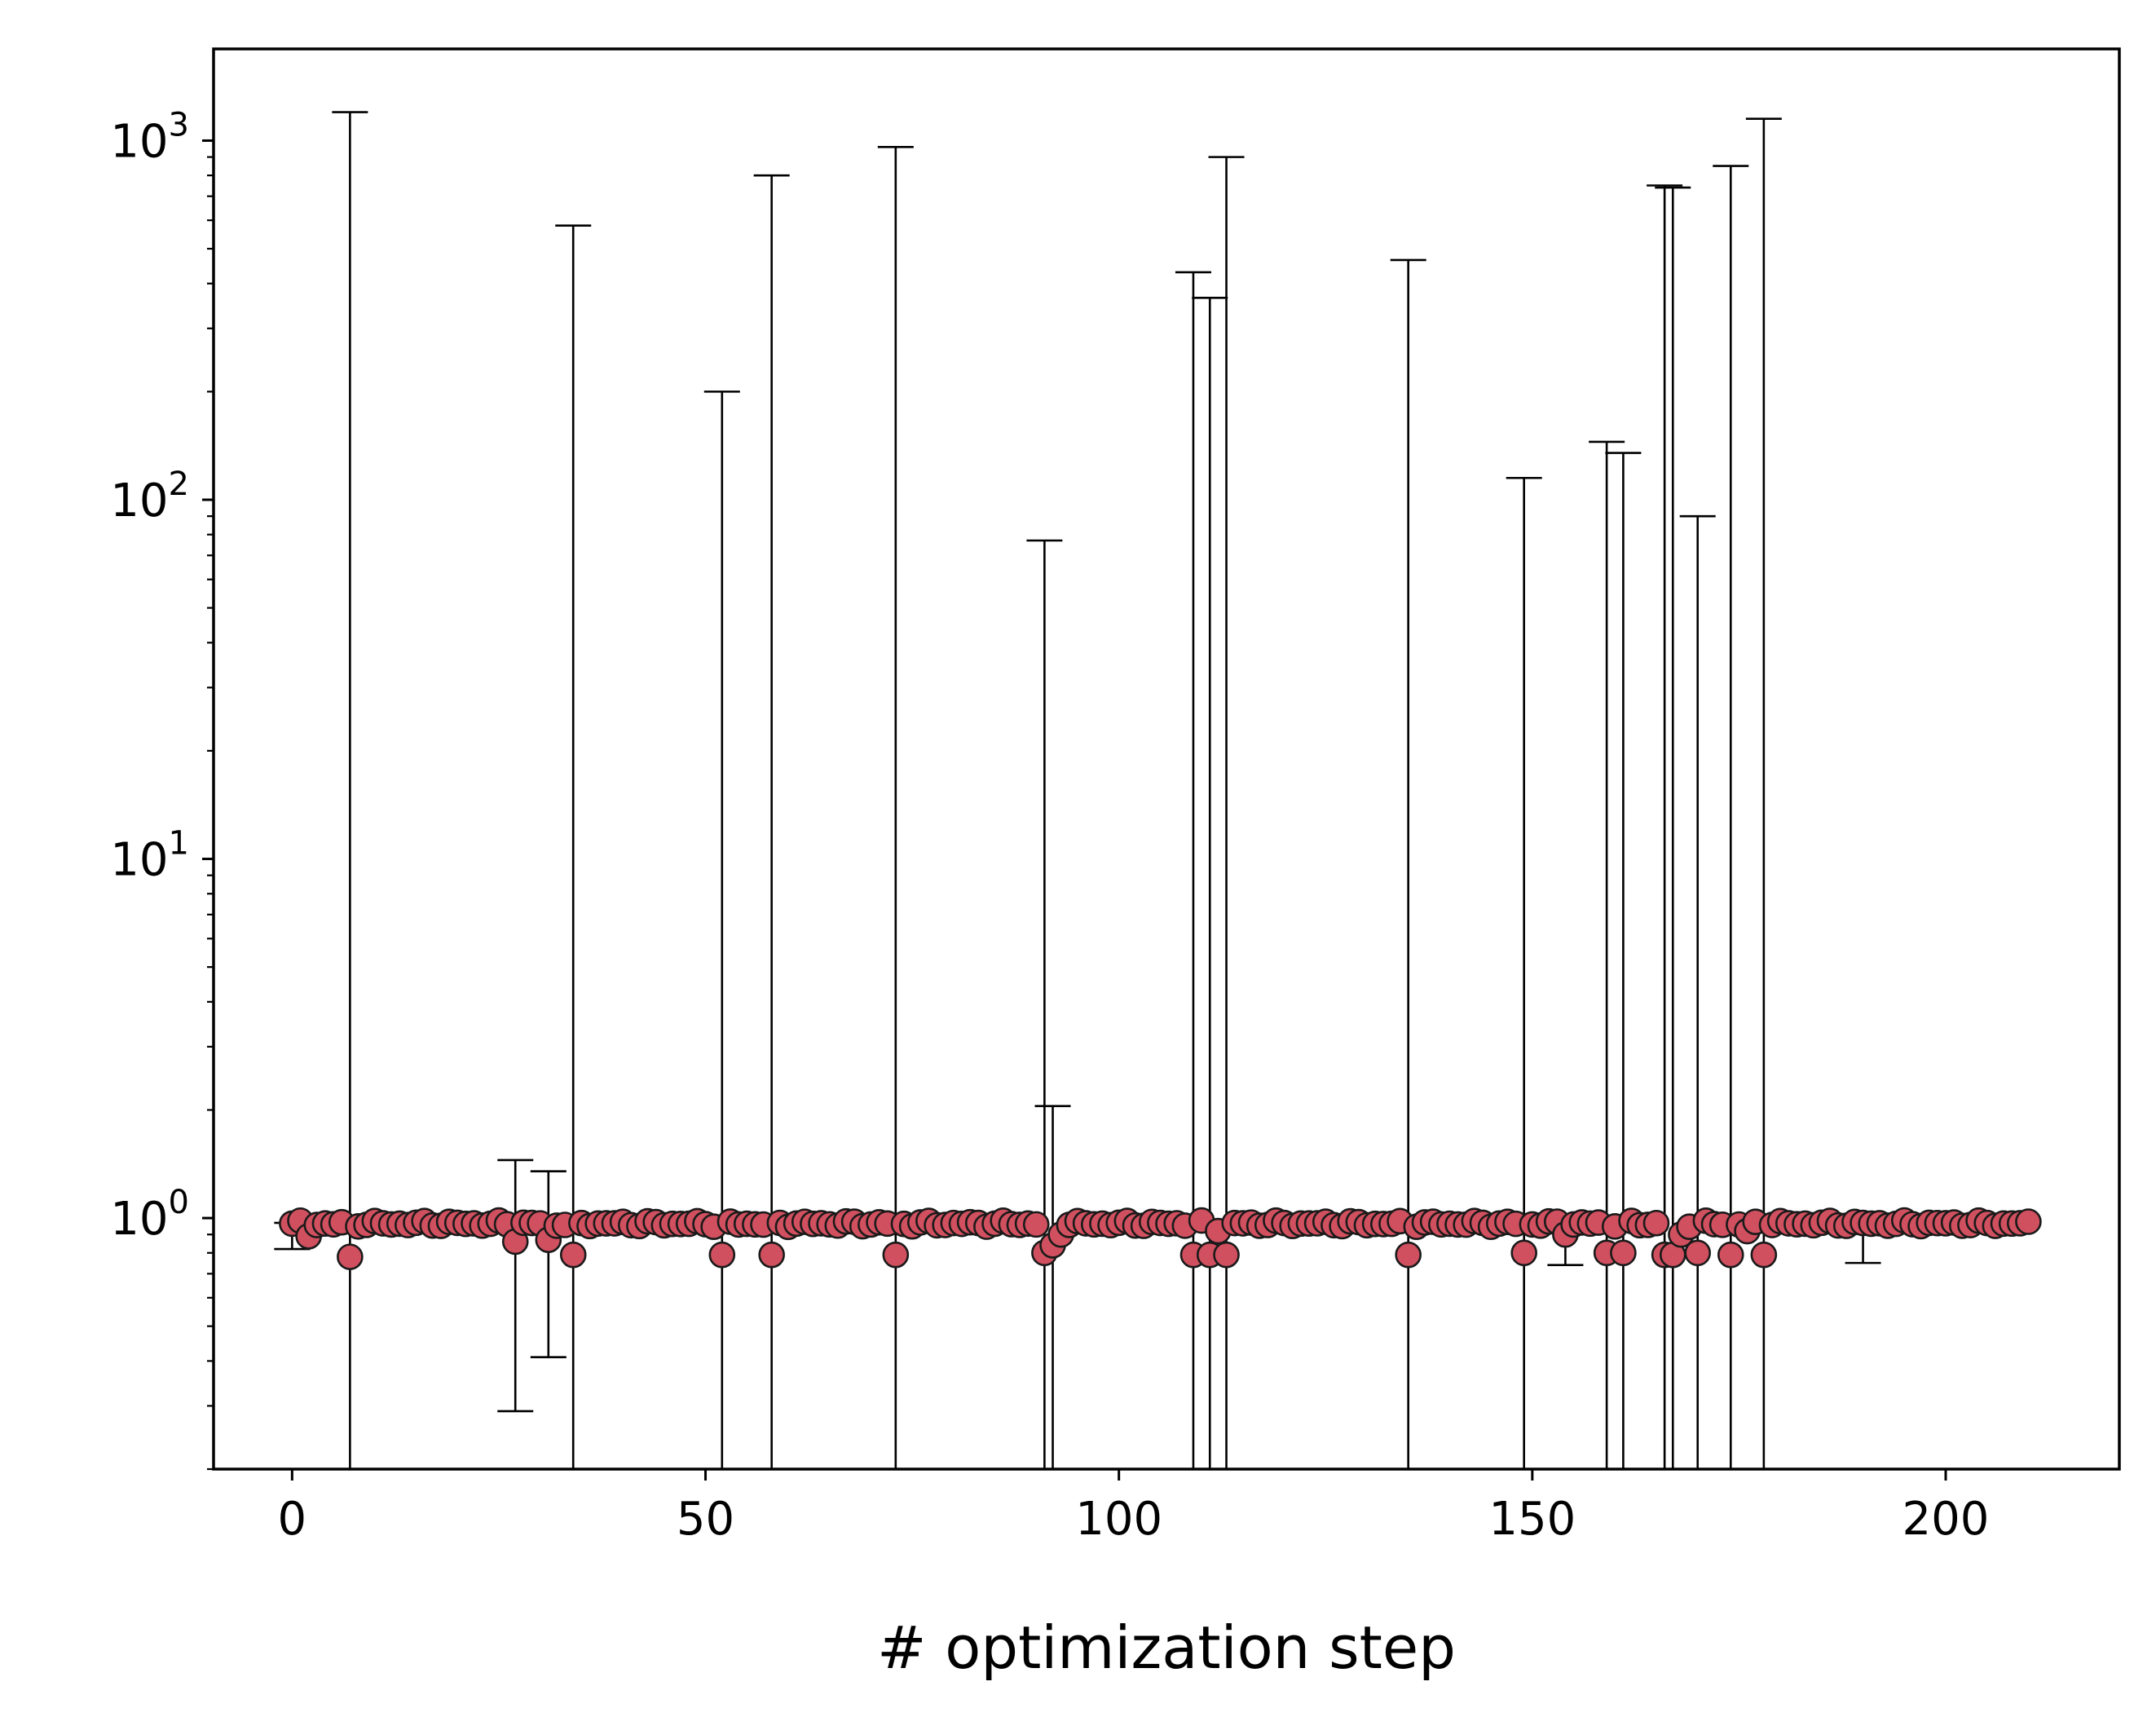 The image size is (2156, 1730). I want to click on points-layer, so click(1160, 1238).